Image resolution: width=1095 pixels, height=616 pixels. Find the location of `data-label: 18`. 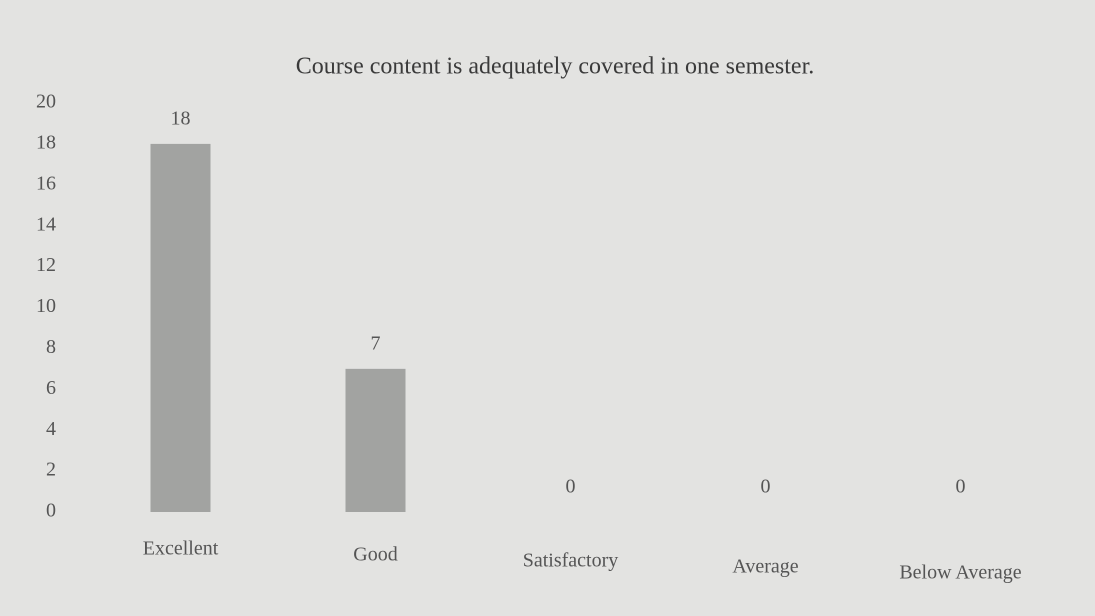

data-label: 18 is located at coordinates (181, 118).